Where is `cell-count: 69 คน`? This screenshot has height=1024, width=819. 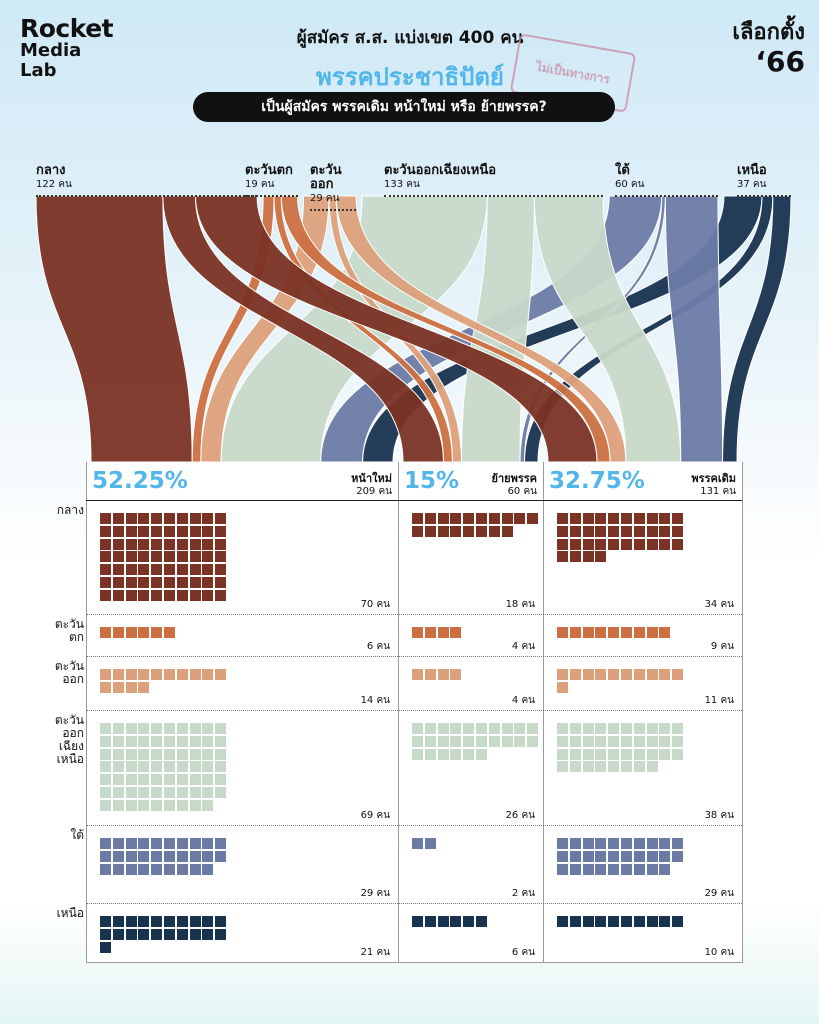
cell-count: 69 คน is located at coordinates (375, 815).